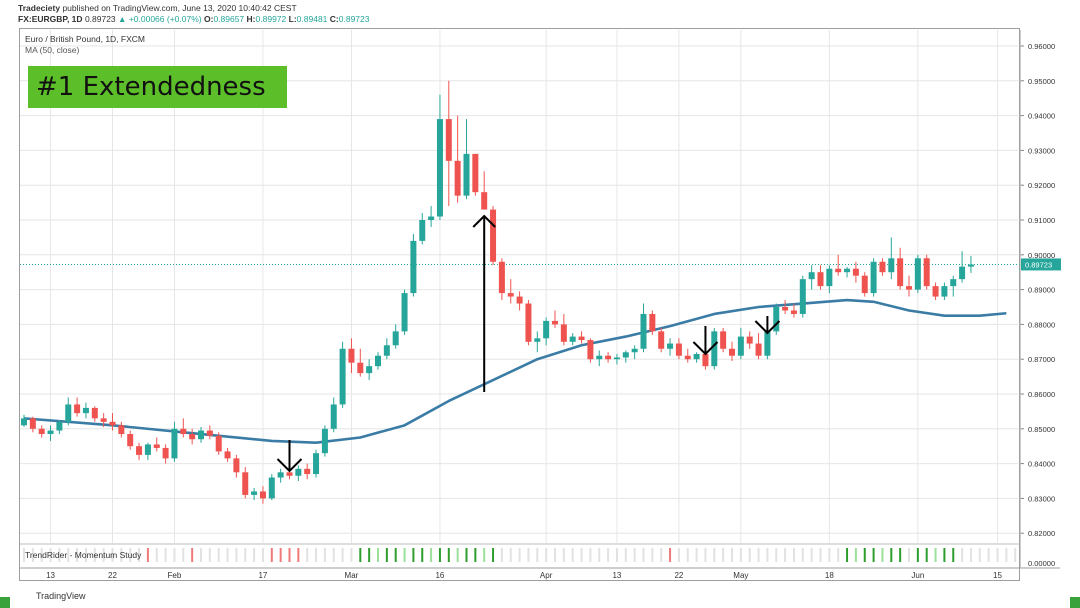  I want to click on momentum-indicator-pane, so click(520, 555).